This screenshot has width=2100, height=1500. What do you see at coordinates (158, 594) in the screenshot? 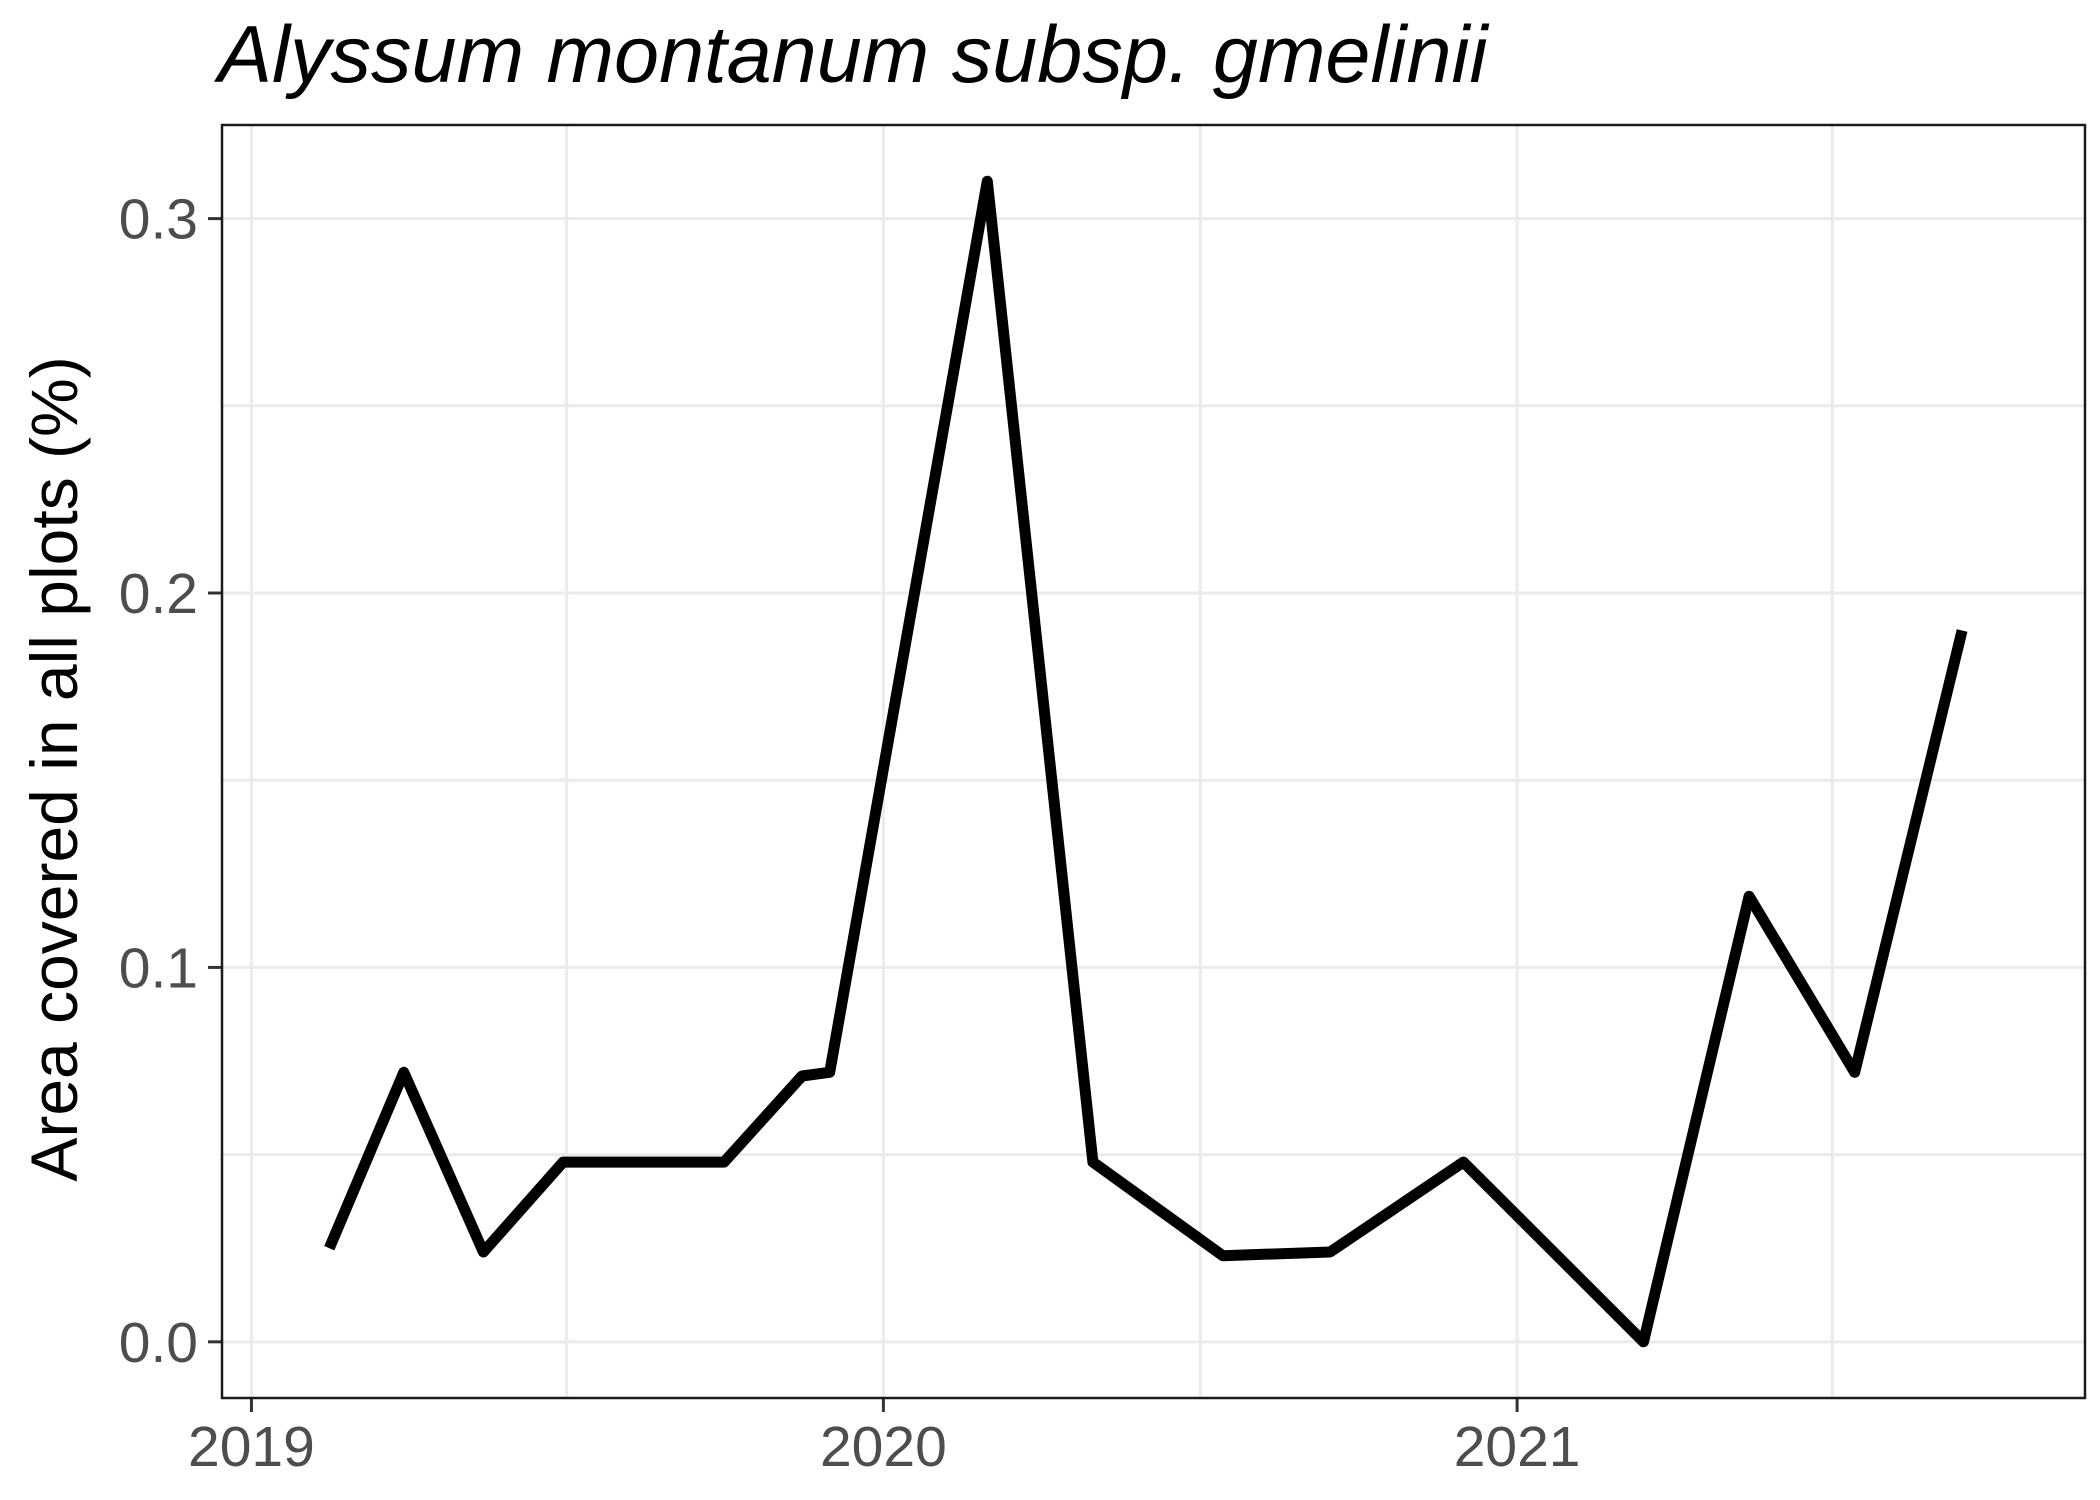
I see `y-tick-label: 0.2` at bounding box center [158, 594].